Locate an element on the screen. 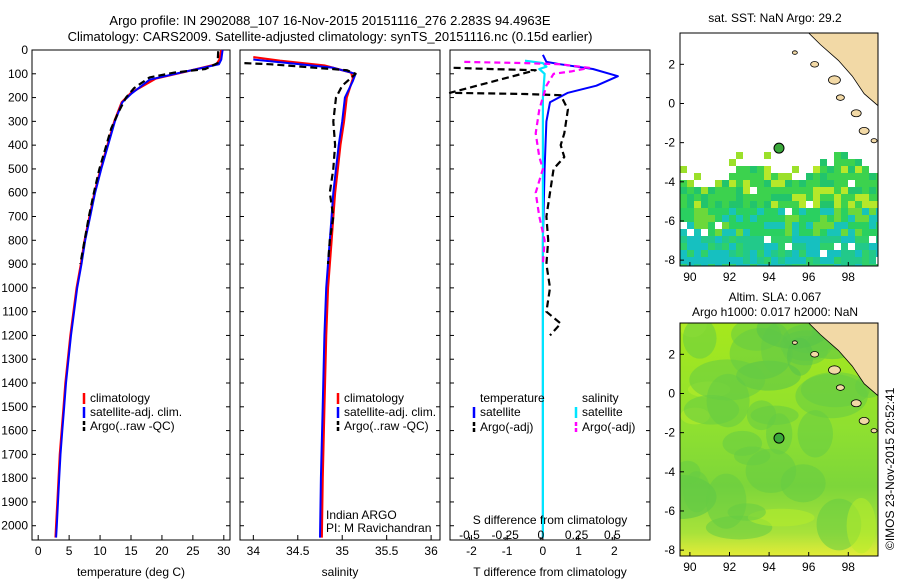  sst_map-xtick-label: 90 is located at coordinates (690, 277).